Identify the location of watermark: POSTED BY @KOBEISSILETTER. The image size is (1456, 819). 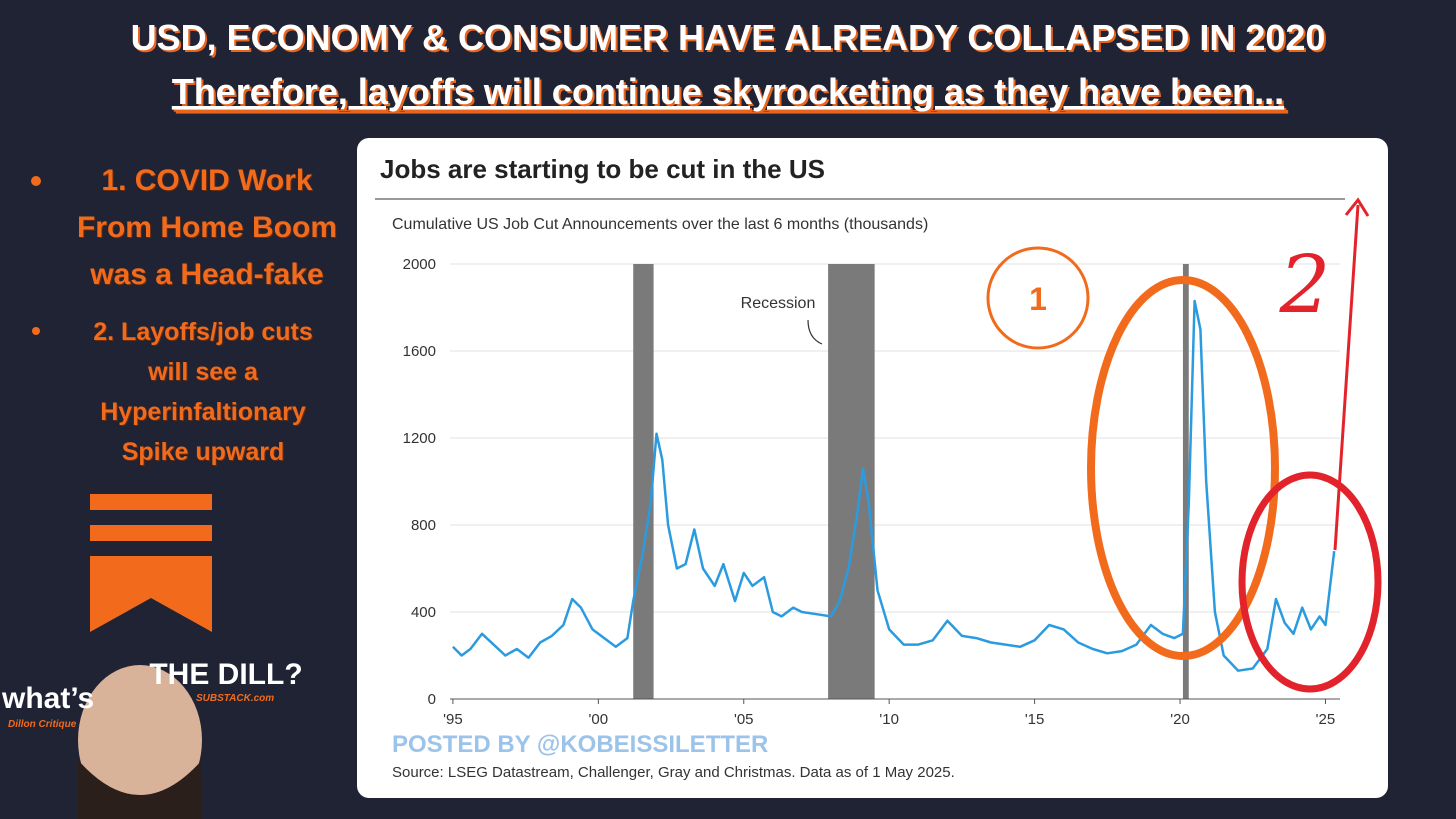
(580, 744).